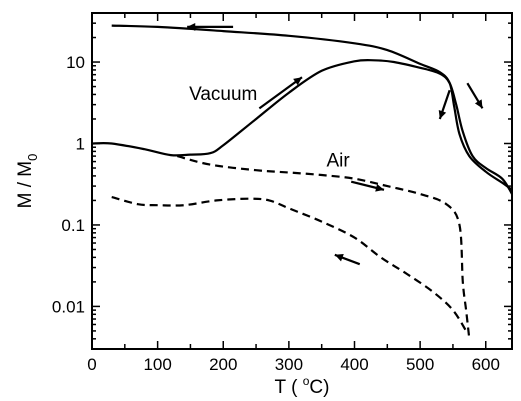 This screenshot has width=521, height=401. What do you see at coordinates (338, 161) in the screenshot?
I see `annotation-air: Air` at bounding box center [338, 161].